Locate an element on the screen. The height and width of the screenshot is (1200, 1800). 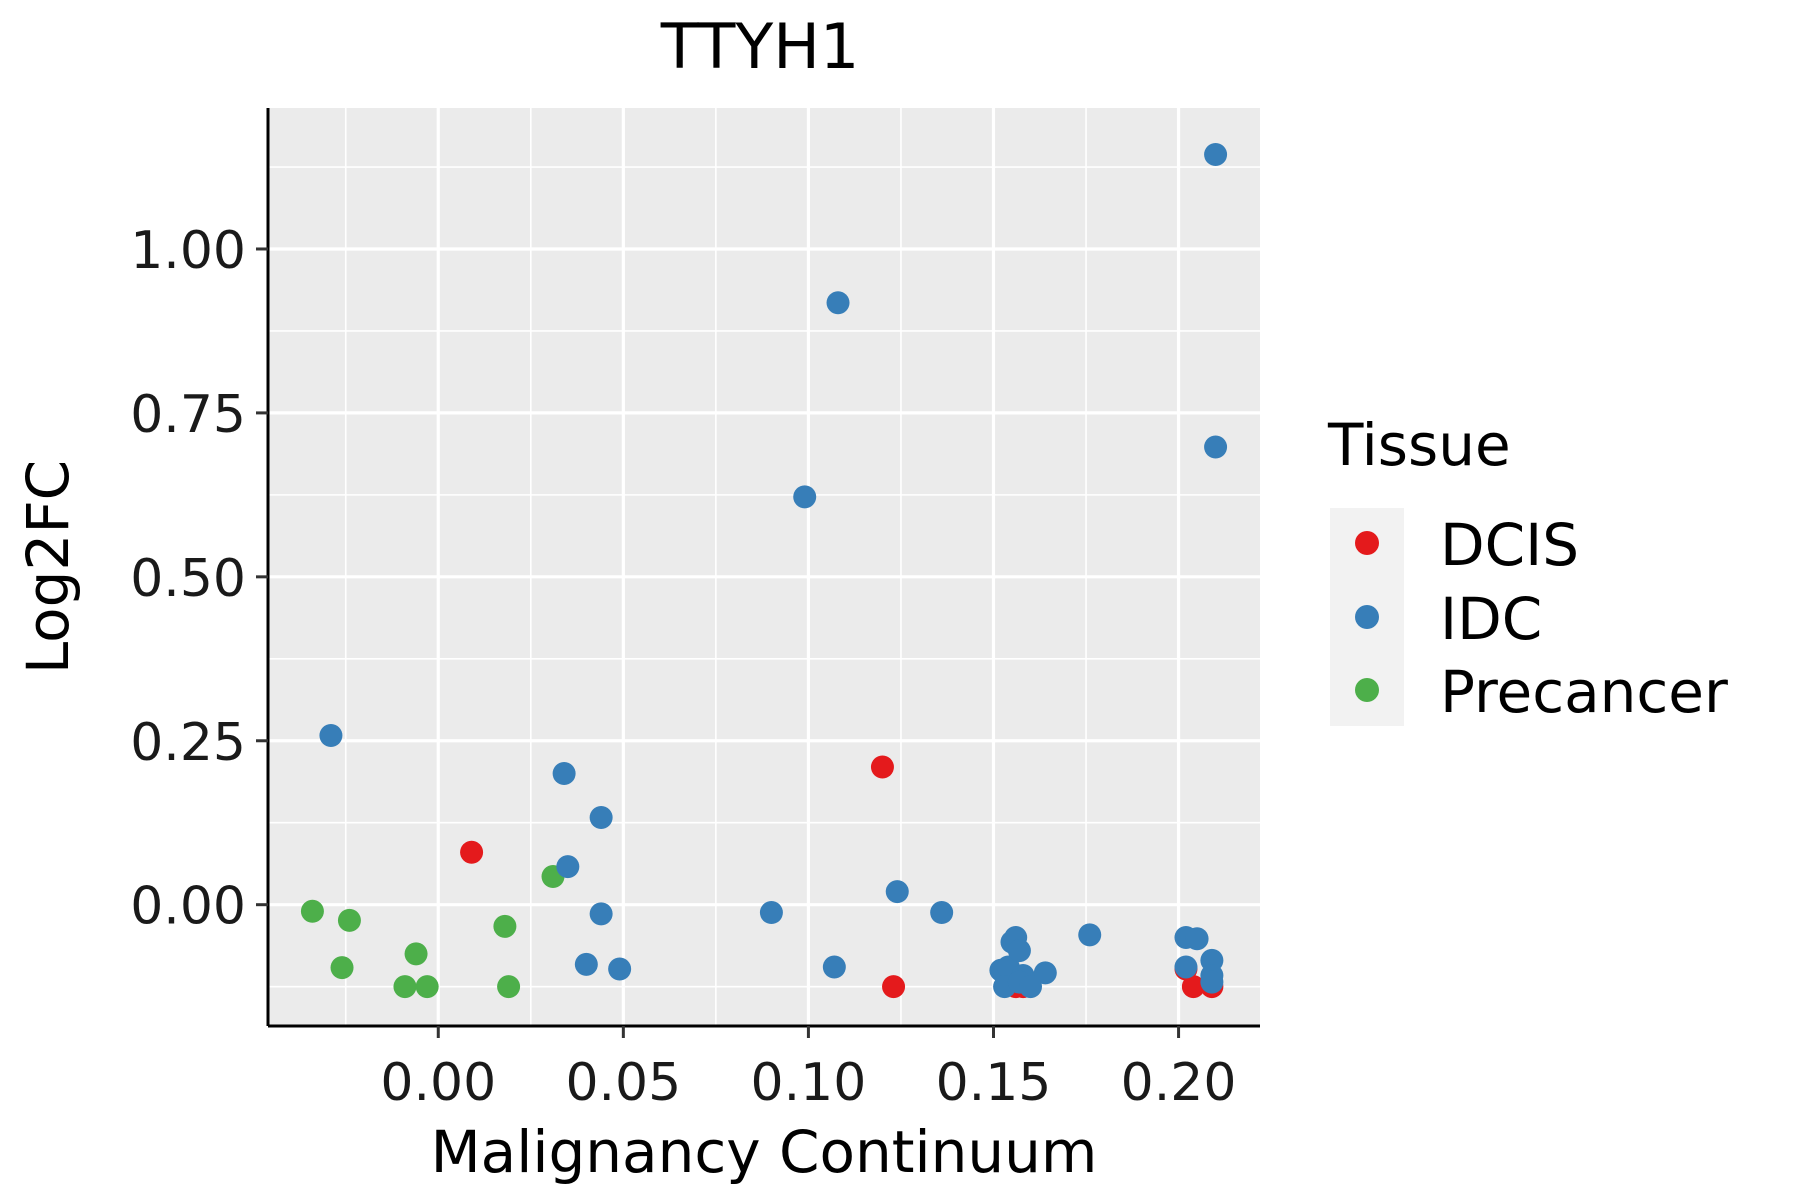
y-tick-label: 0.25 is located at coordinates (188, 743).